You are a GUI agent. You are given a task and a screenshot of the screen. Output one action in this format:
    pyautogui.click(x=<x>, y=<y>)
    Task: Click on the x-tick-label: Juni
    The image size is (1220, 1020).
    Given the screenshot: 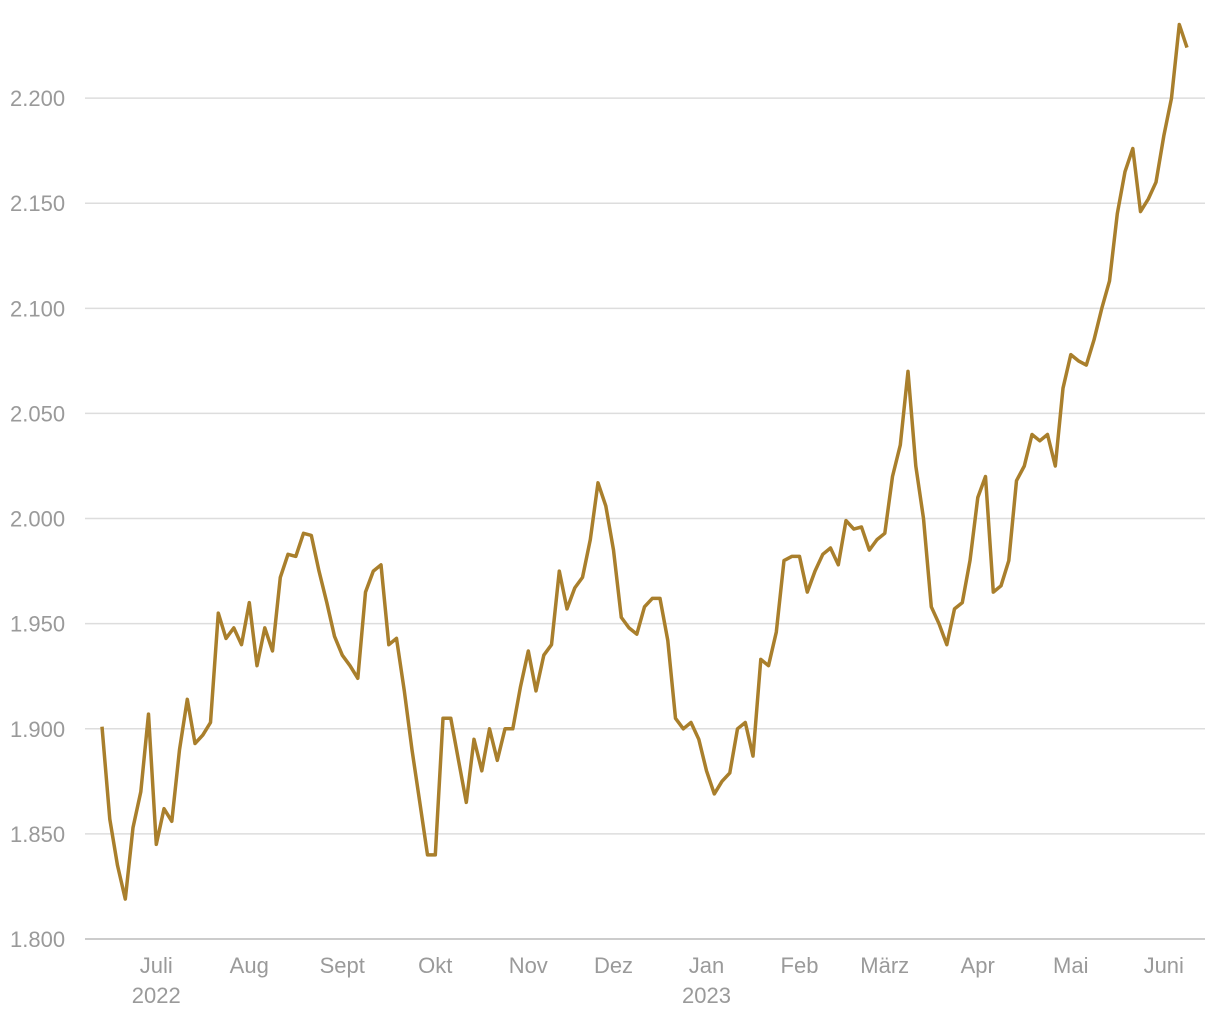 What is the action you would take?
    pyautogui.click(x=1164, y=965)
    